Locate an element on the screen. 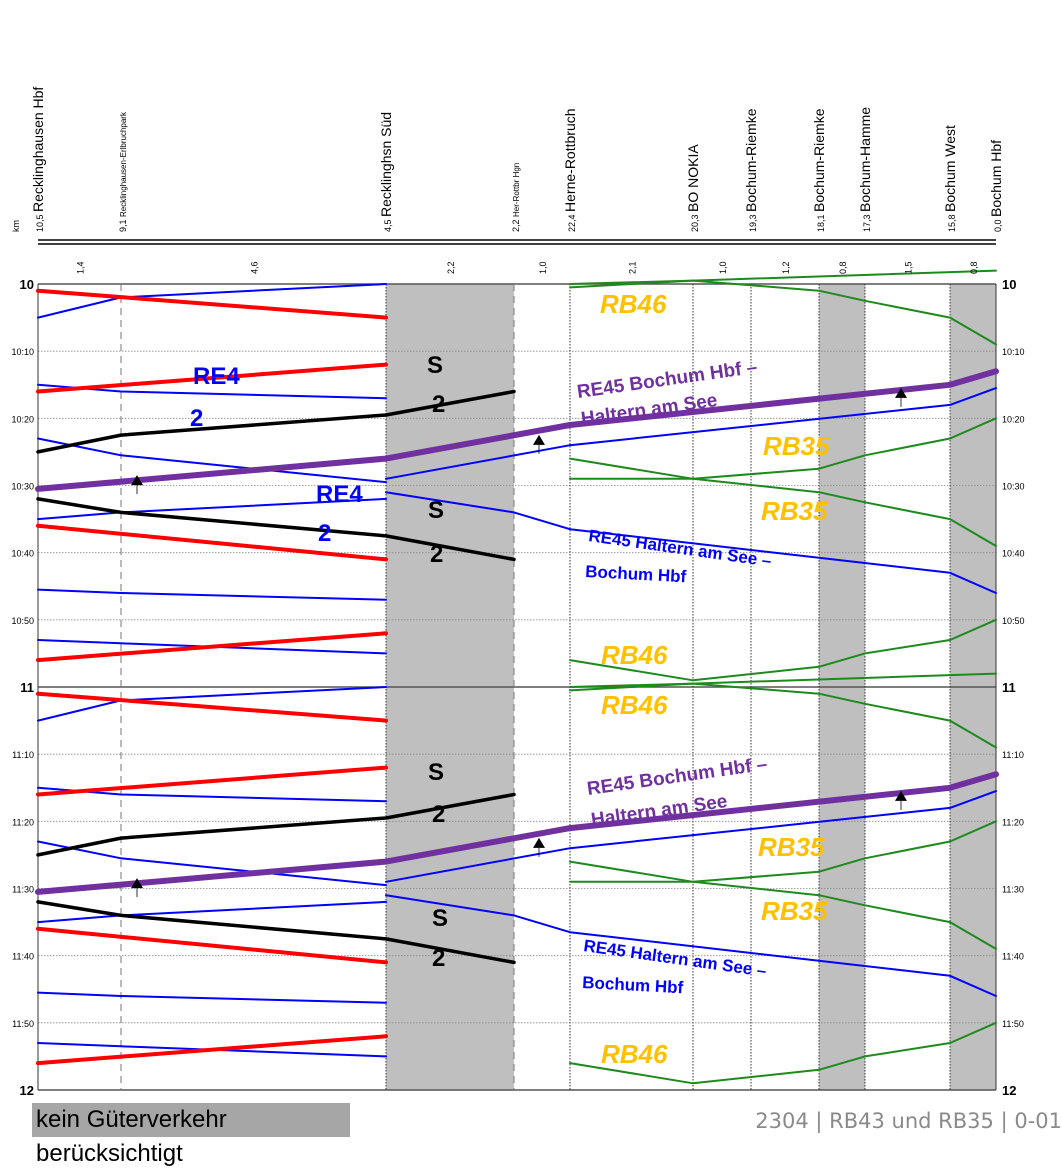  time-label-right: 11:10 is located at coordinates (1013, 755).